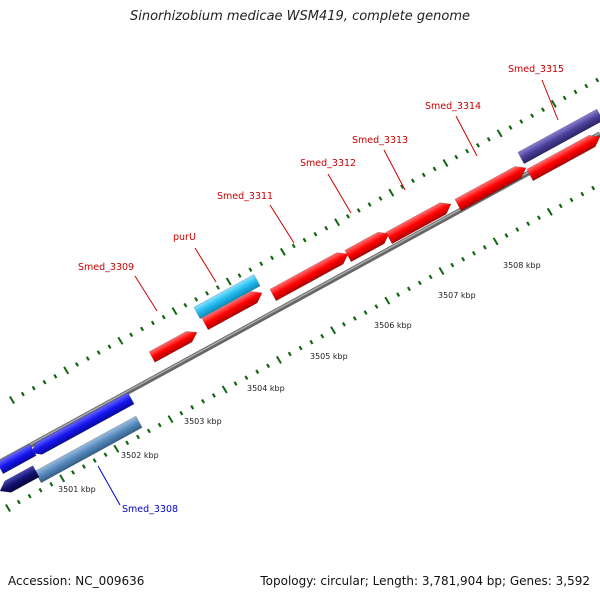 The width and height of the screenshot is (600, 600). I want to click on scale-label: 3507 kbp, so click(457, 295).